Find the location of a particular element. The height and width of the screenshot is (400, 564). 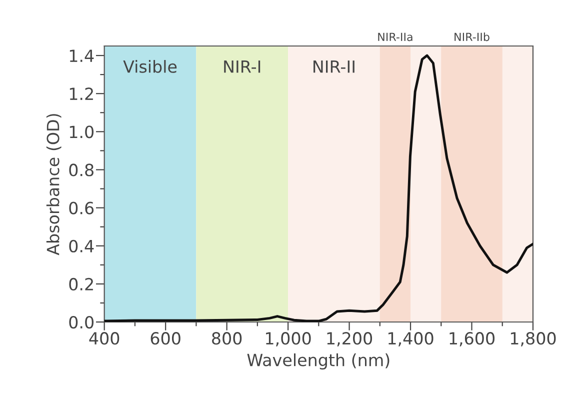

band-label: NIR-I is located at coordinates (242, 66).